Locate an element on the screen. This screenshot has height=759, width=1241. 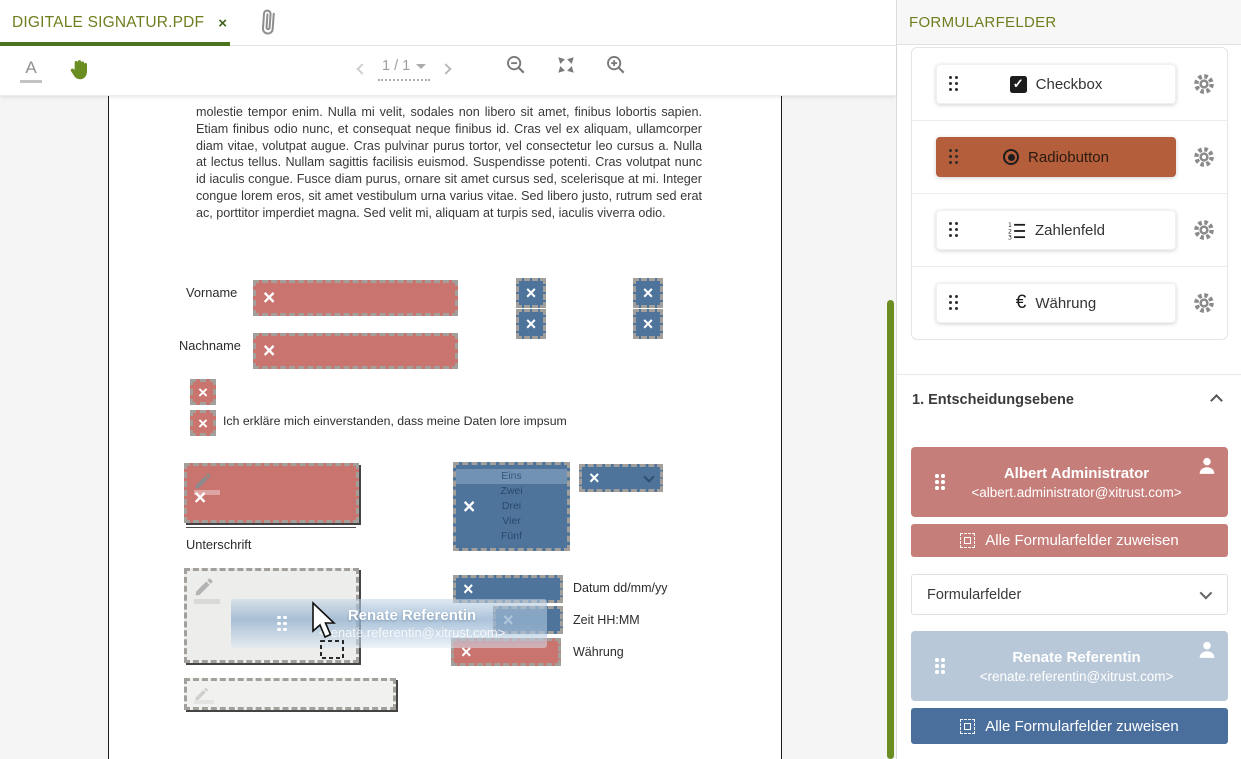
waehrung-label: Währung is located at coordinates (598, 652).